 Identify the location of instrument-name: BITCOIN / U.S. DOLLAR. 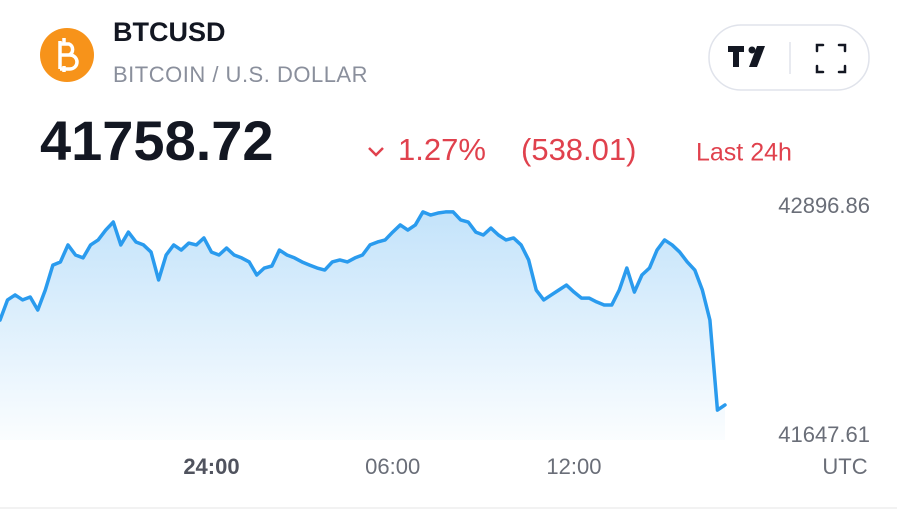
(240, 74).